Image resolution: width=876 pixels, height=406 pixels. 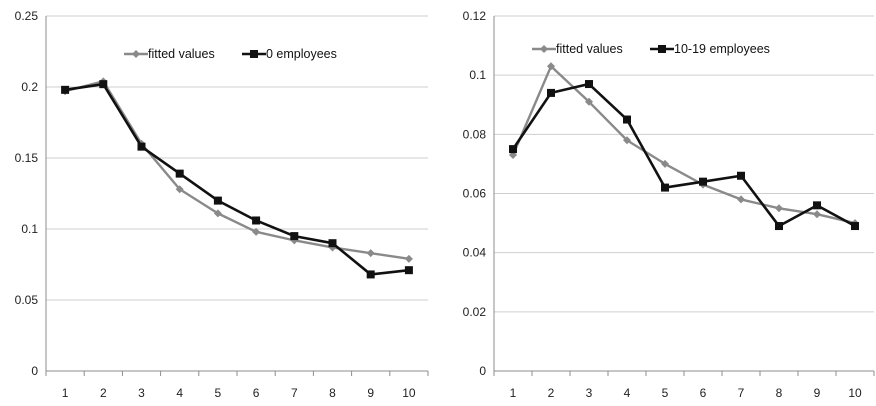 I want to click on y-tick-label: 0.2, so click(x=29, y=87).